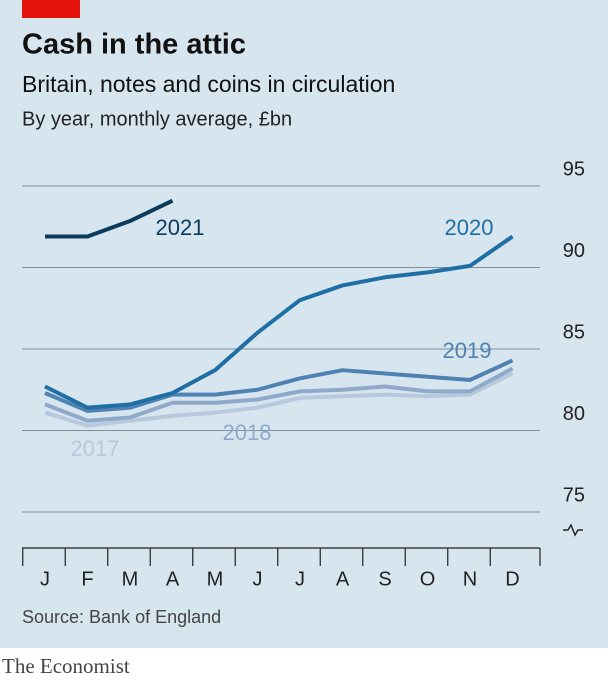 Image resolution: width=608 pixels, height=690 pixels. Describe the element at coordinates (512, 579) in the screenshot. I see `x-tick-label: D` at that location.